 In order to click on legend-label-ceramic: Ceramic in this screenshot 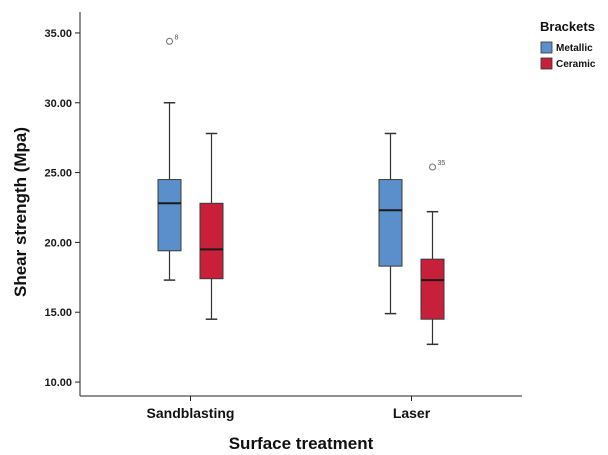, I will do `click(576, 64)`.